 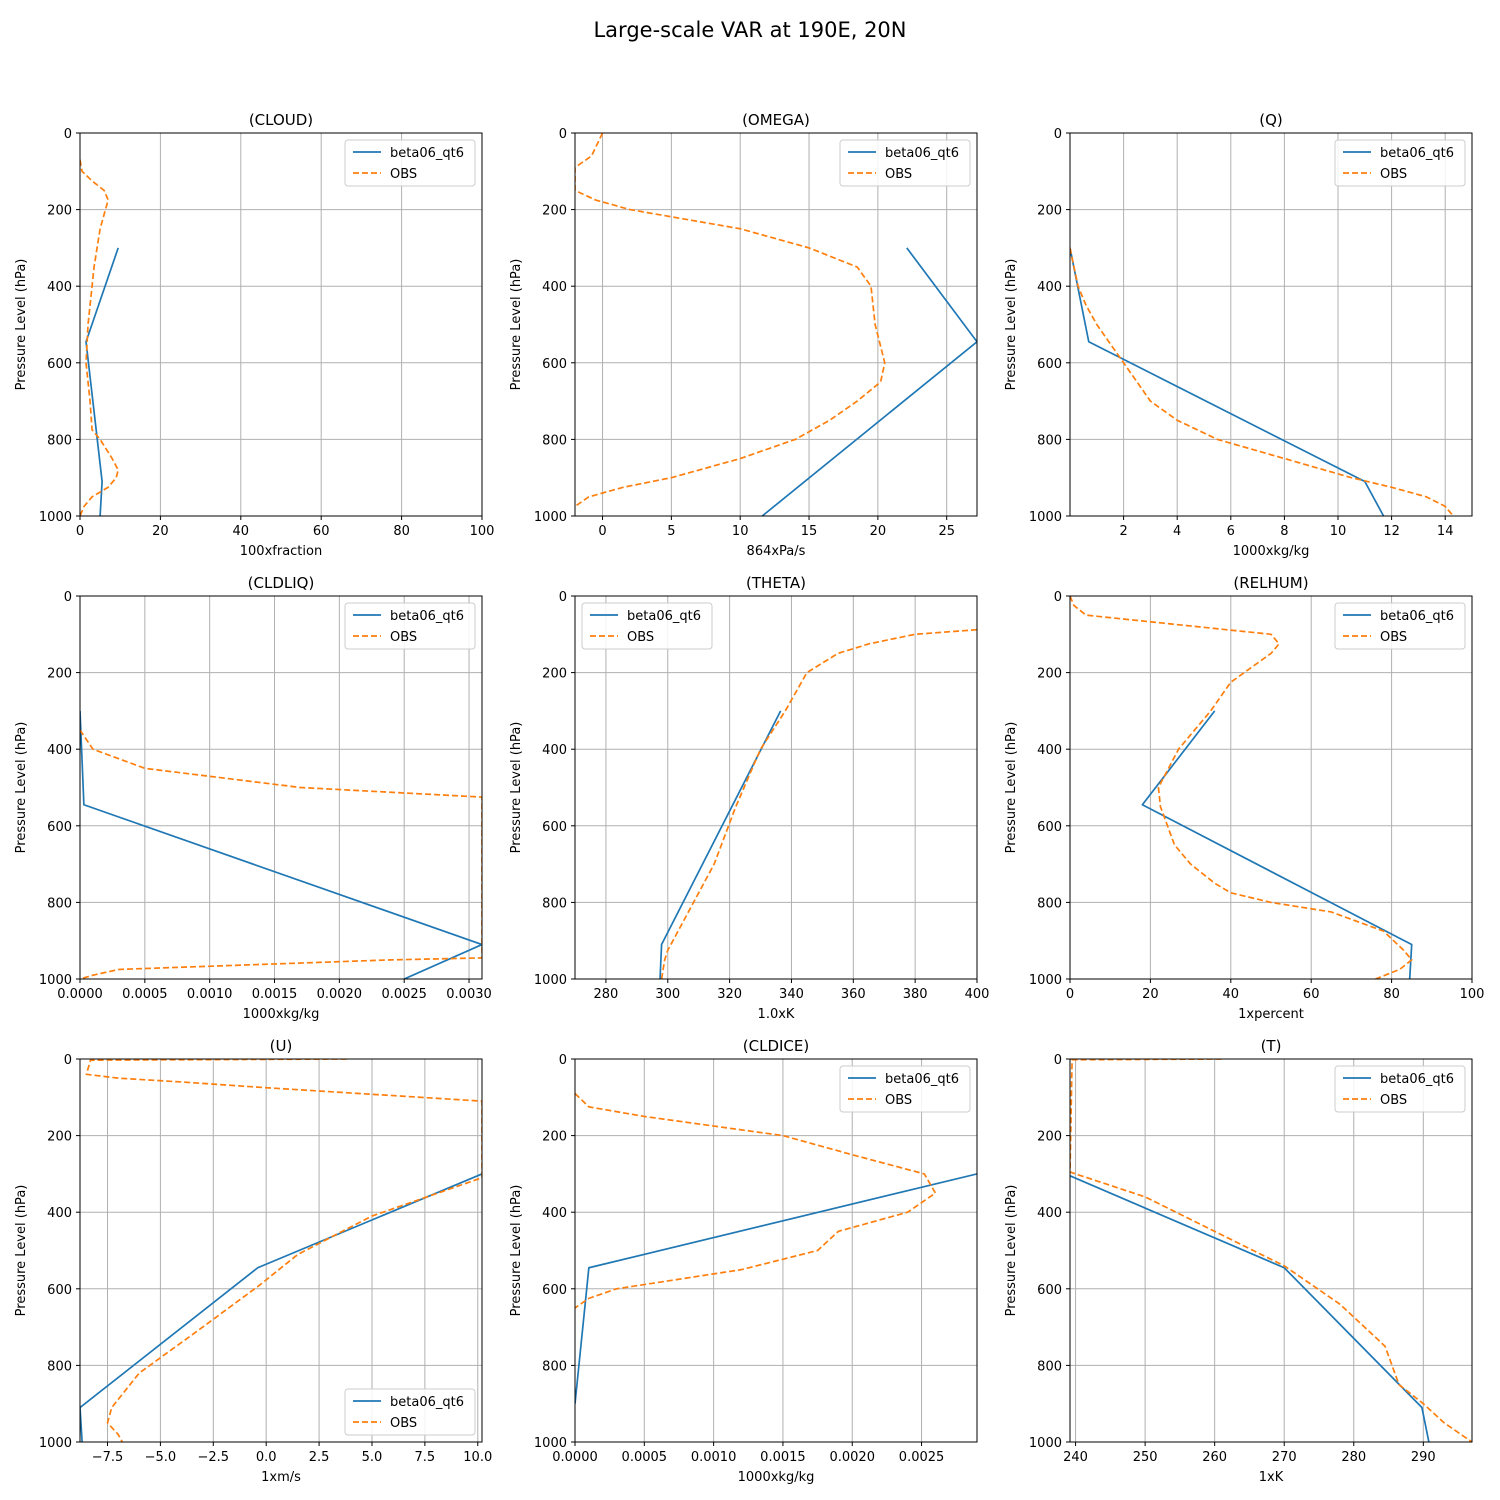 What do you see at coordinates (740, 531) in the screenshot?
I see `x-tick-label: 10` at bounding box center [740, 531].